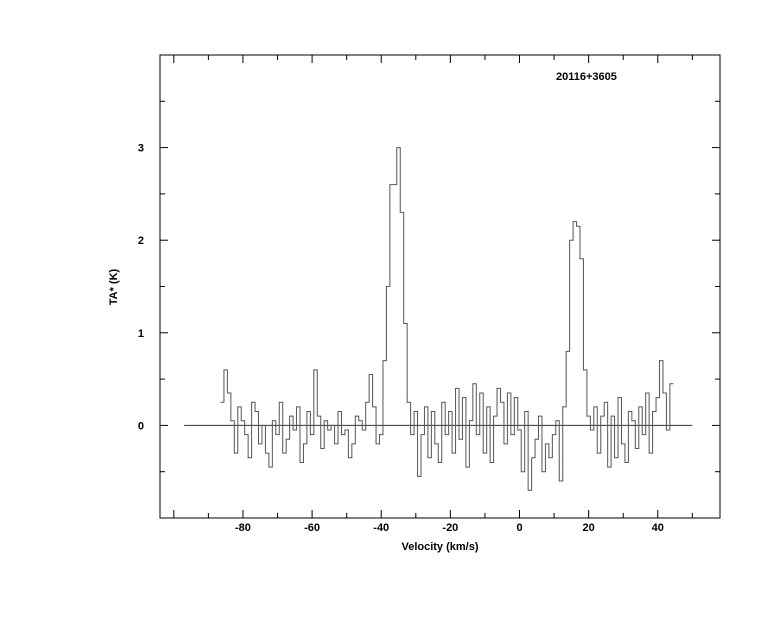 This screenshot has height=617, width=774. What do you see at coordinates (519, 528) in the screenshot?
I see `x-tick-label: 0` at bounding box center [519, 528].